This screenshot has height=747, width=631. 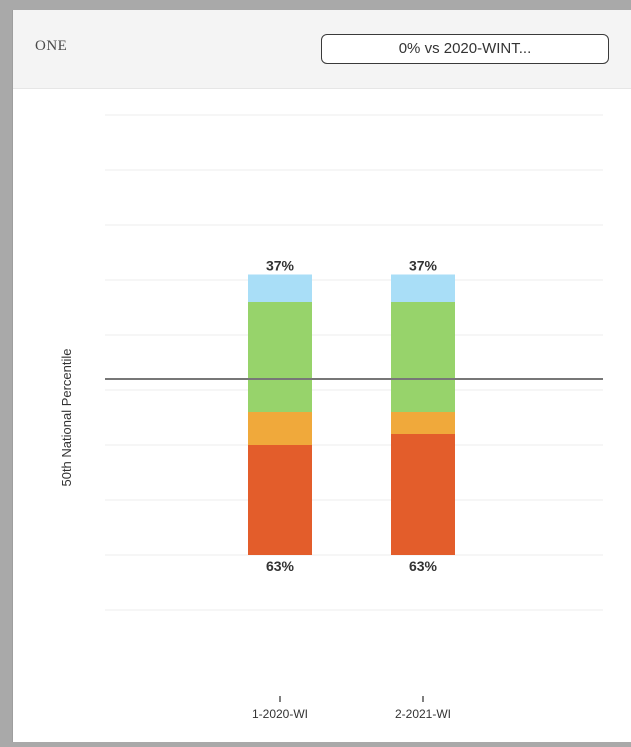 What do you see at coordinates (51, 46) in the screenshot?
I see `card-title: ONE` at bounding box center [51, 46].